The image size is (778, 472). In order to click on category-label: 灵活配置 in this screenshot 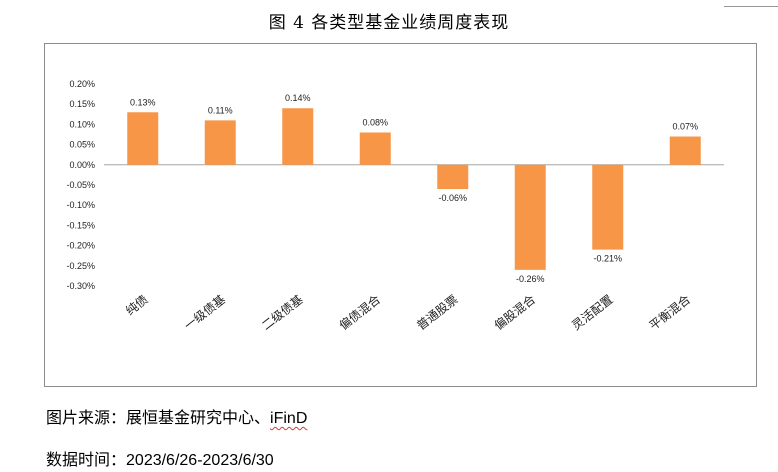, I will do `click(592, 312)`.